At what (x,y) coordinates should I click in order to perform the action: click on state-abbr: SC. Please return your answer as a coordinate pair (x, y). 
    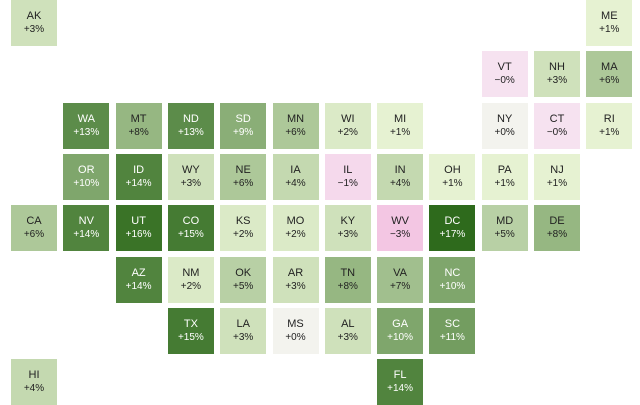
    Looking at the image, I should click on (452, 323).